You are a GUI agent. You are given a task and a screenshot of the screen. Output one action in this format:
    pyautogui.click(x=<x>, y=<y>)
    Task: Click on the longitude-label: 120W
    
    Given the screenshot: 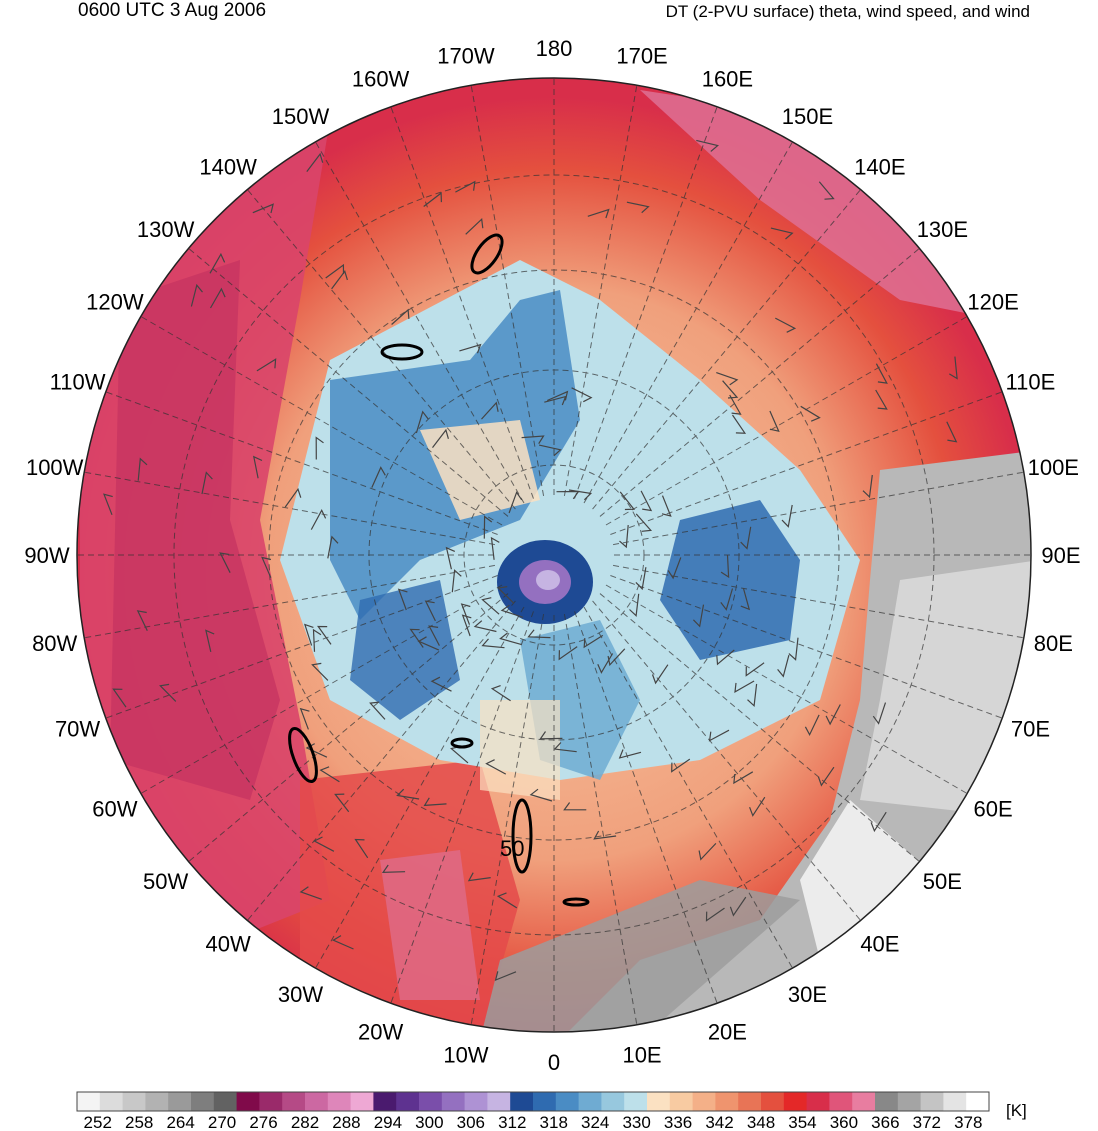 What is the action you would take?
    pyautogui.click(x=115, y=302)
    